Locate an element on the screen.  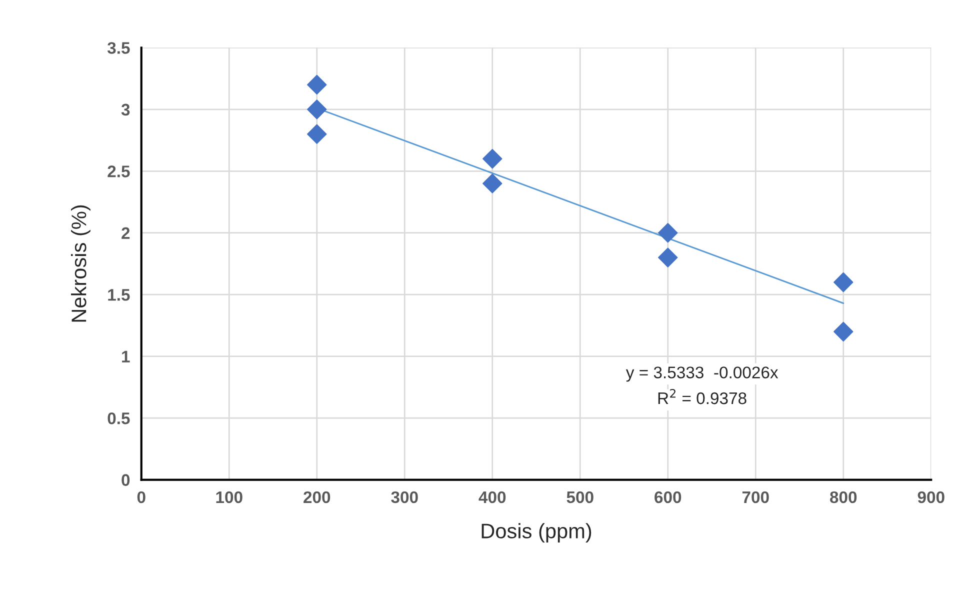
y-tick-label: 1 is located at coordinates (126, 356).